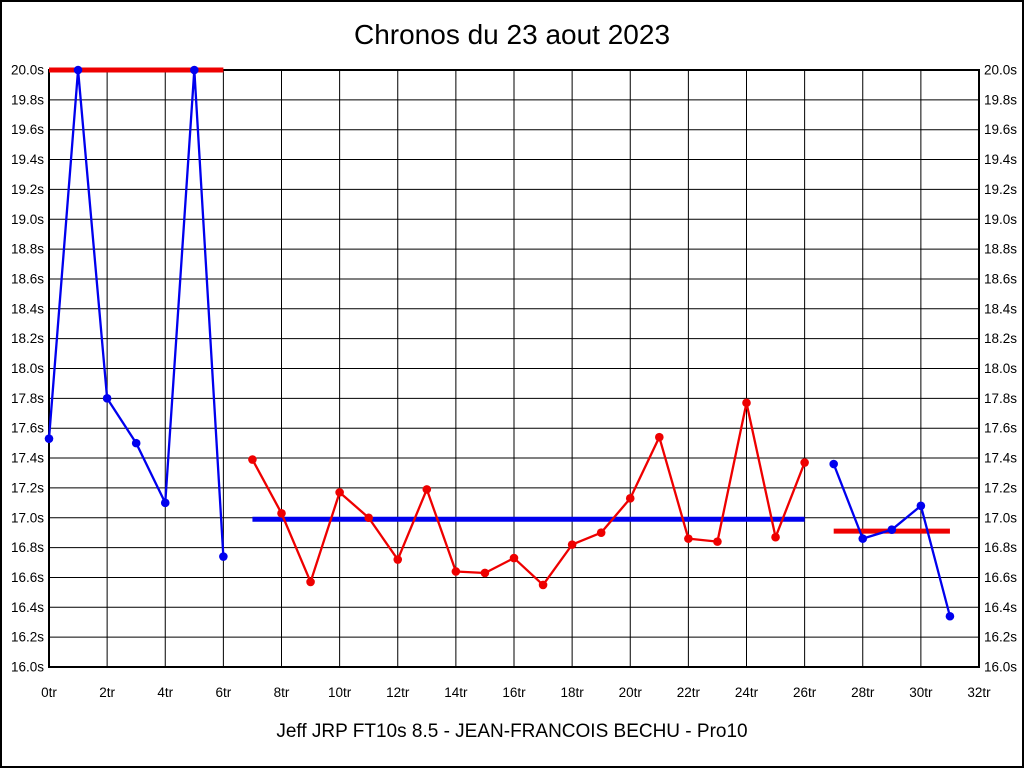 This screenshot has width=1024, height=768. Describe the element at coordinates (107, 692) in the screenshot. I see `x-tick-label: 2tr` at that location.